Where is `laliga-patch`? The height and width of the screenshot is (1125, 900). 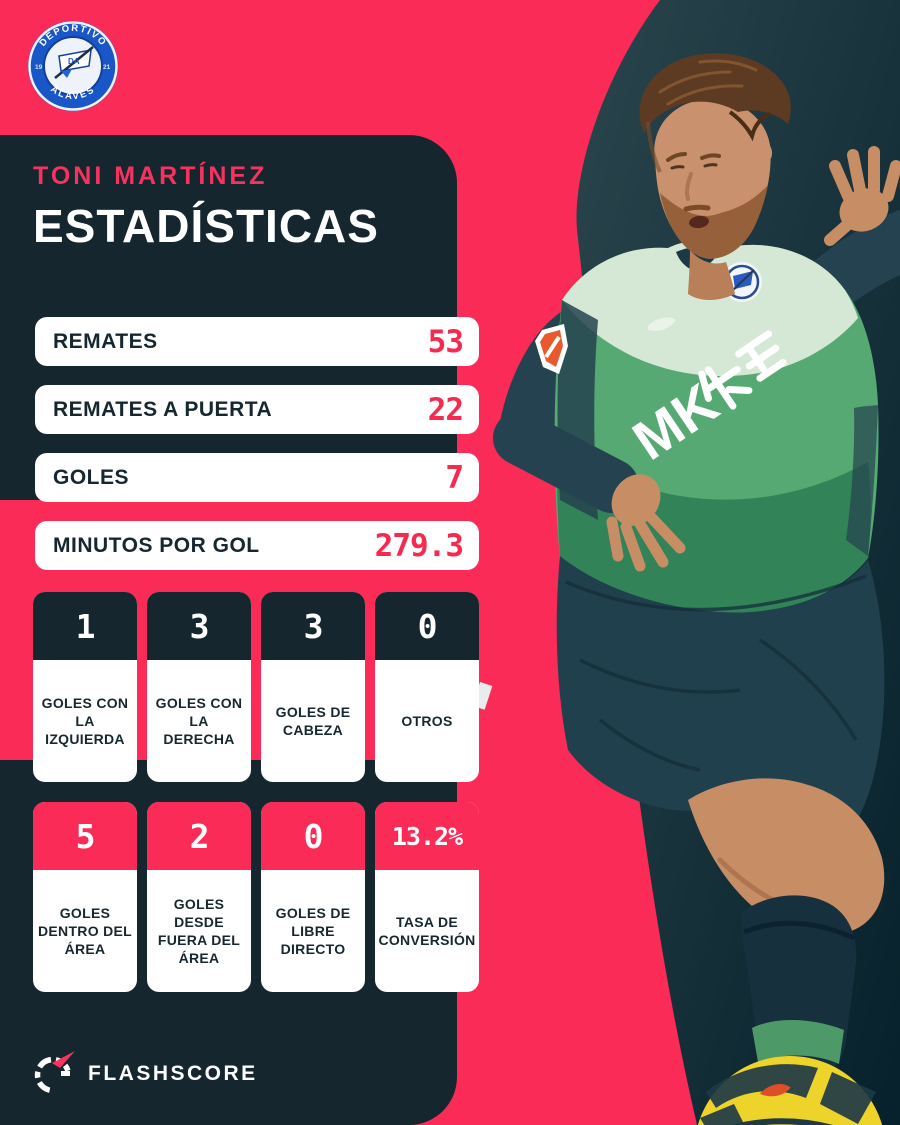
laliga-patch is located at coordinates (551, 349).